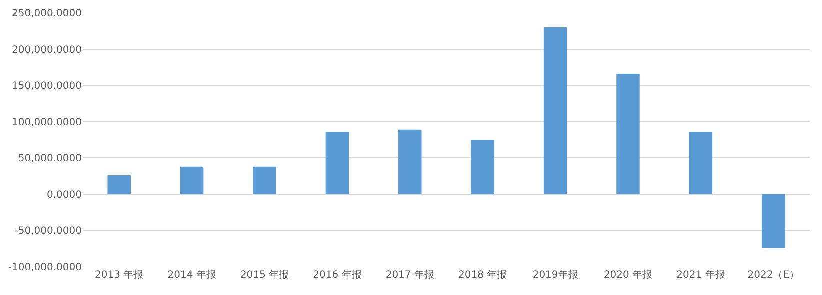 The image size is (822, 295). What do you see at coordinates (555, 275) in the screenshot?
I see `x-tick-label: 2019年报` at bounding box center [555, 275].